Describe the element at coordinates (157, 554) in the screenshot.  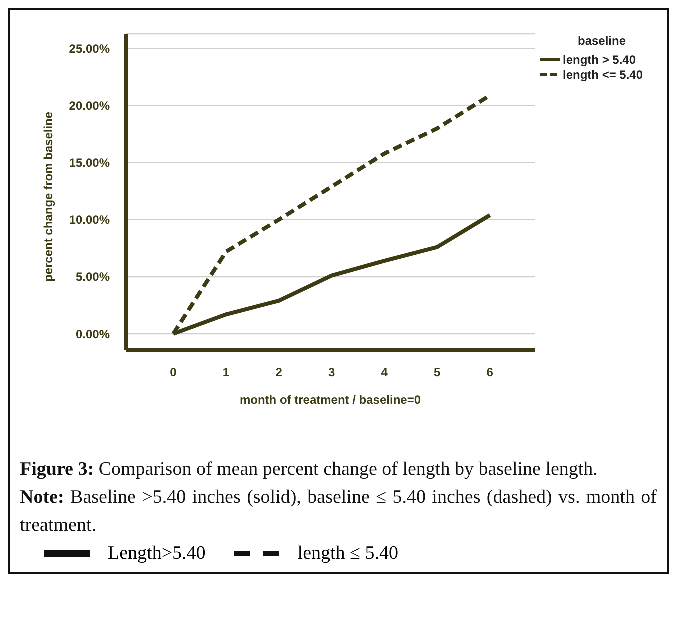
I see `text: Length>5.40` at that location.